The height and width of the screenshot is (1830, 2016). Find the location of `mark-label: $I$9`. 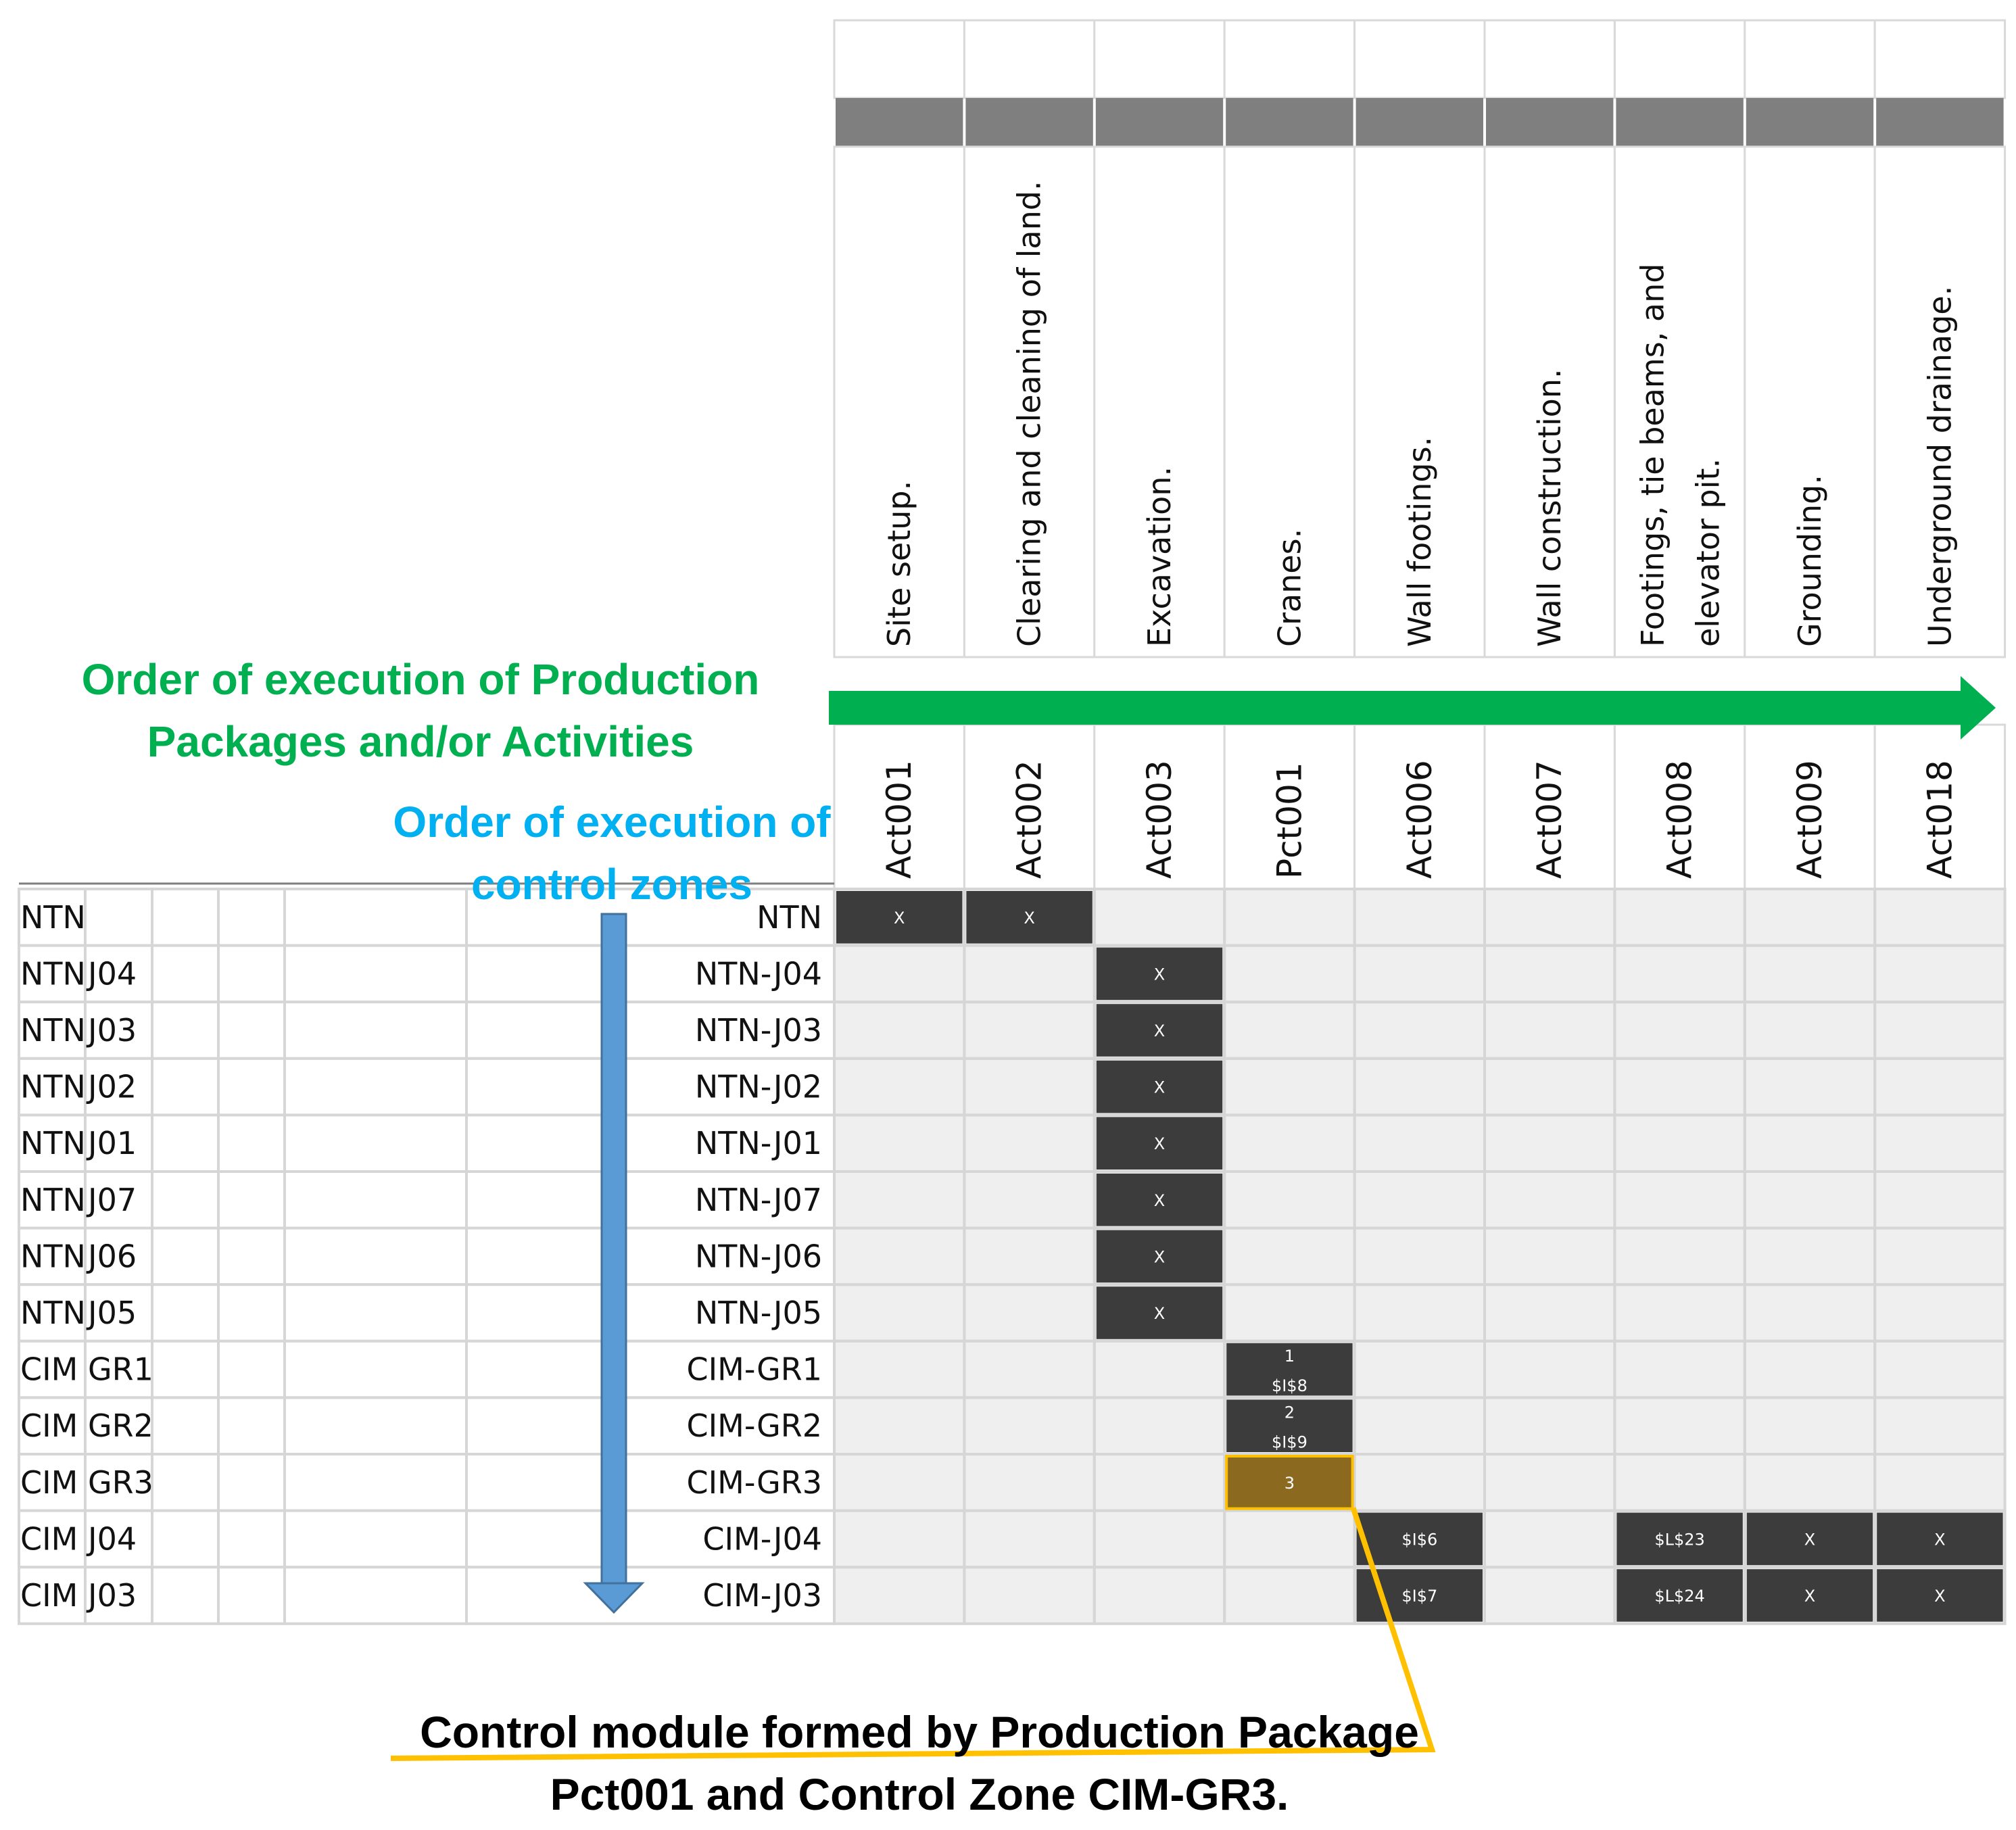

mark-label: $I$9 is located at coordinates (1289, 1441).